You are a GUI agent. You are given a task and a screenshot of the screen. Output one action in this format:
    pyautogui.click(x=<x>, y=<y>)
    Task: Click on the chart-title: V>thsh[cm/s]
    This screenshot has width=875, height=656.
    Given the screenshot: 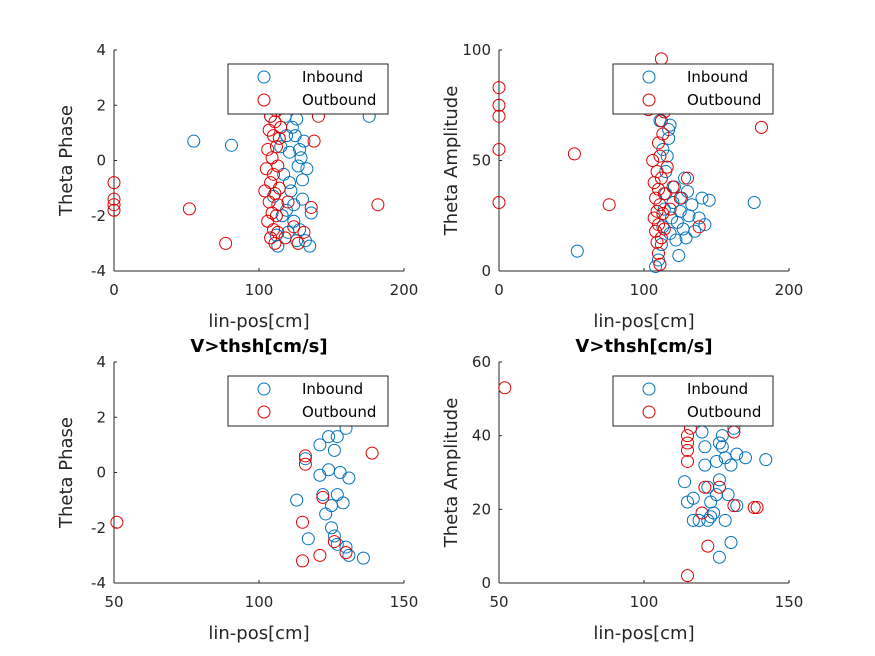 What is the action you would take?
    pyautogui.click(x=643, y=346)
    